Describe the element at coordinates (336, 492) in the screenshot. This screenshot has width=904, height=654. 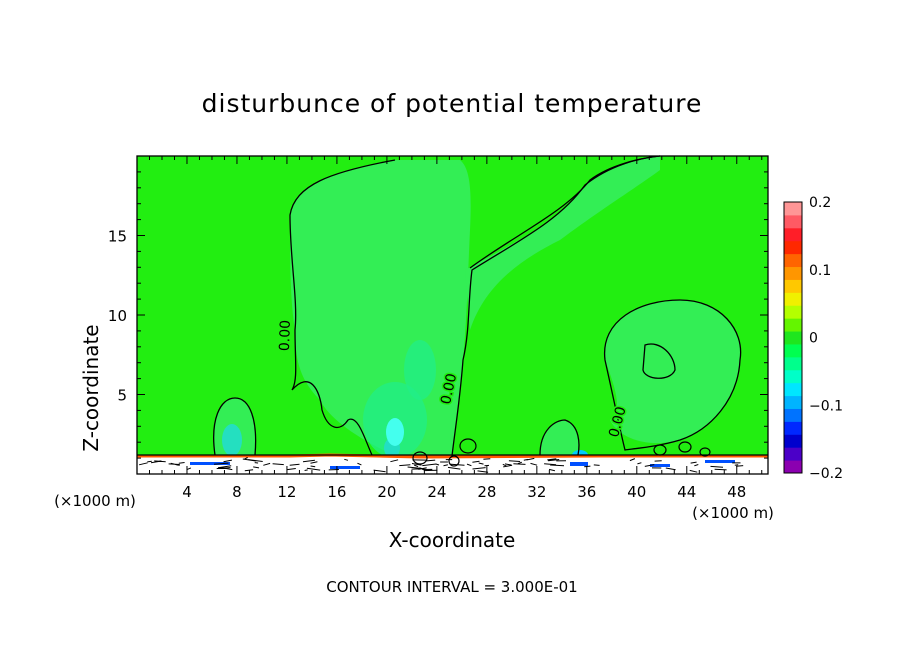
I see `x-tick-label: 16` at that location.